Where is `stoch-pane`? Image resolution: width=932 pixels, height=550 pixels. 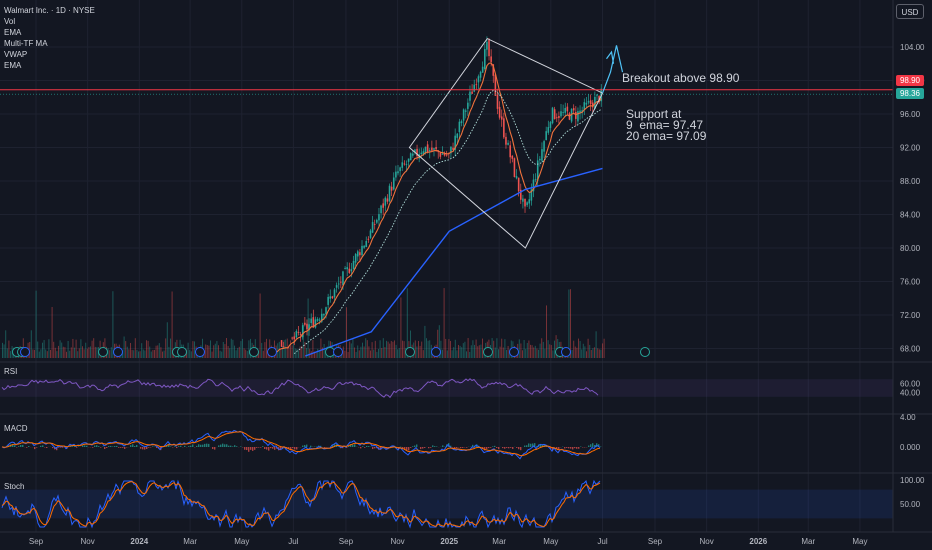 stoch-pane is located at coordinates (446, 504).